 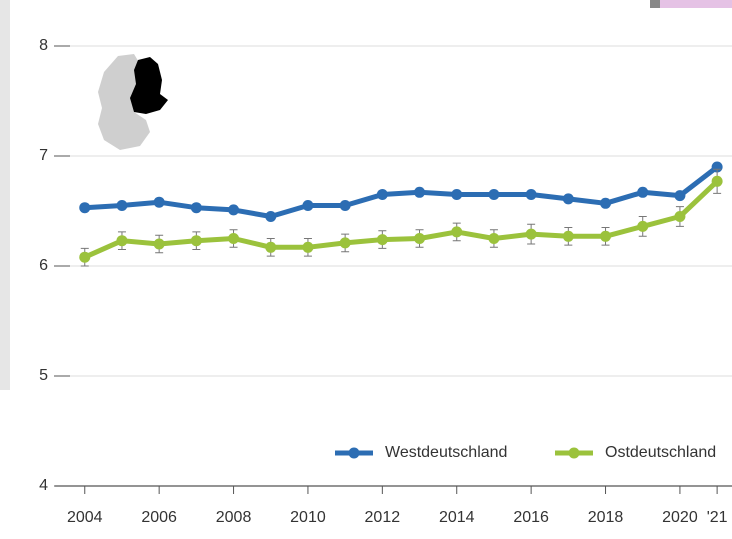 I want to click on x-tick-label: 2004, so click(x=85, y=517).